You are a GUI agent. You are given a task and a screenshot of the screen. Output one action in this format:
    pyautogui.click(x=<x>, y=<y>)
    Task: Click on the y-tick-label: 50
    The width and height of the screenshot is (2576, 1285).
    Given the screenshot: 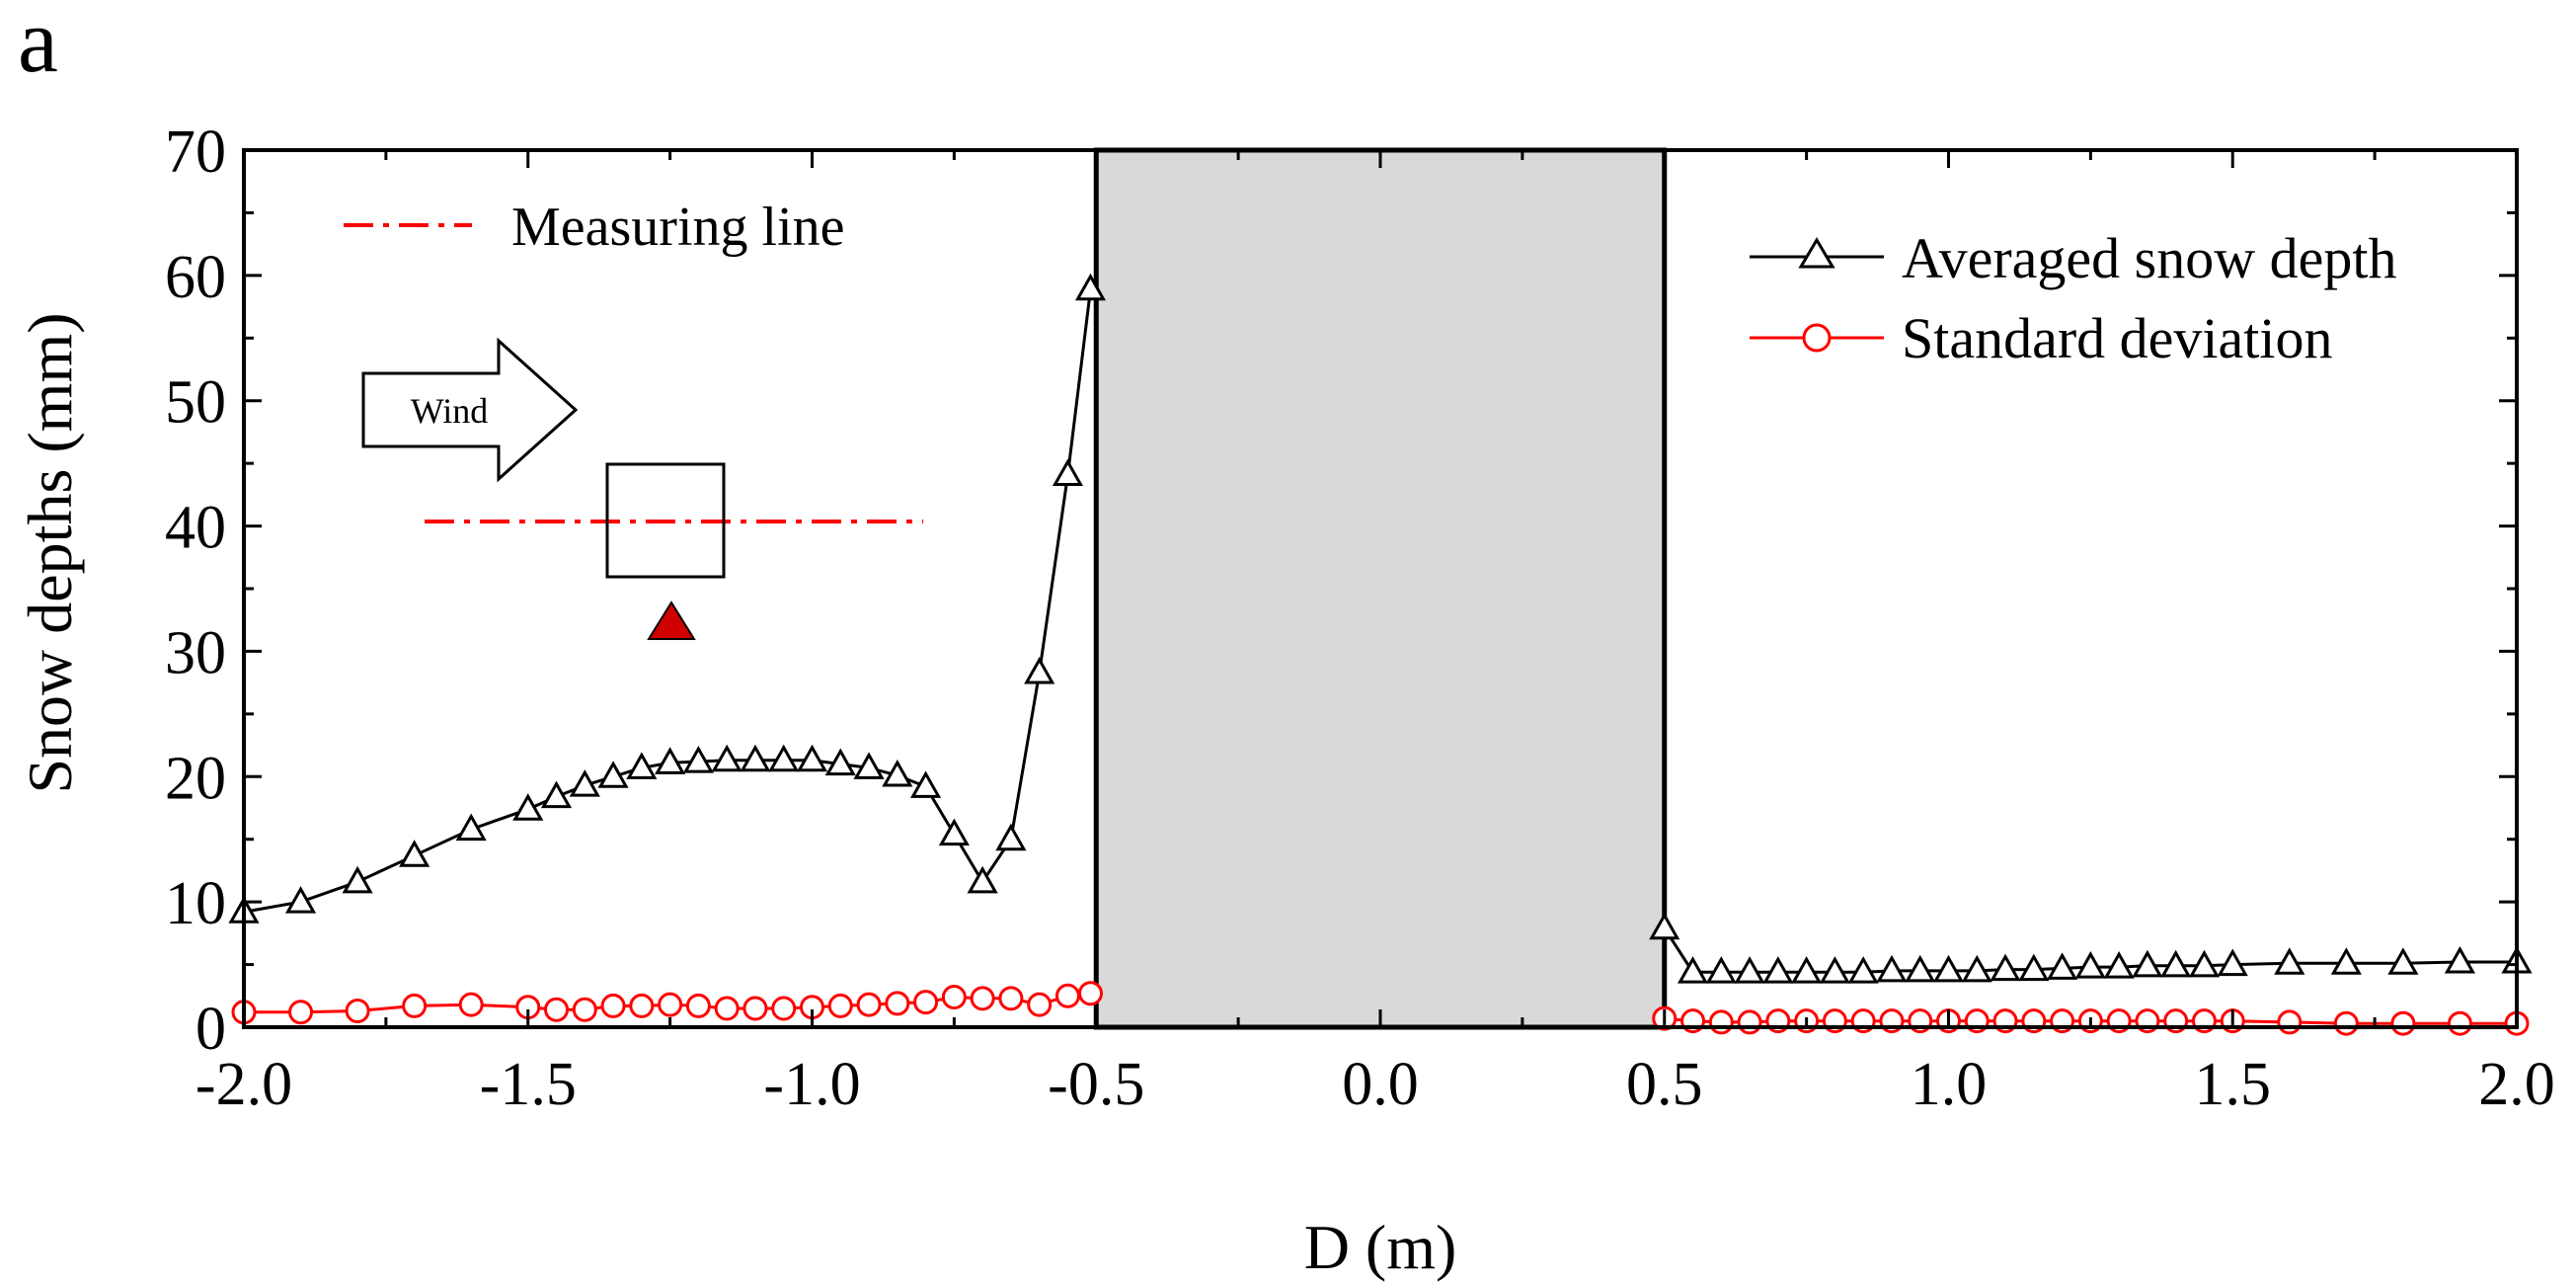 What is the action you would take?
    pyautogui.click(x=195, y=403)
    